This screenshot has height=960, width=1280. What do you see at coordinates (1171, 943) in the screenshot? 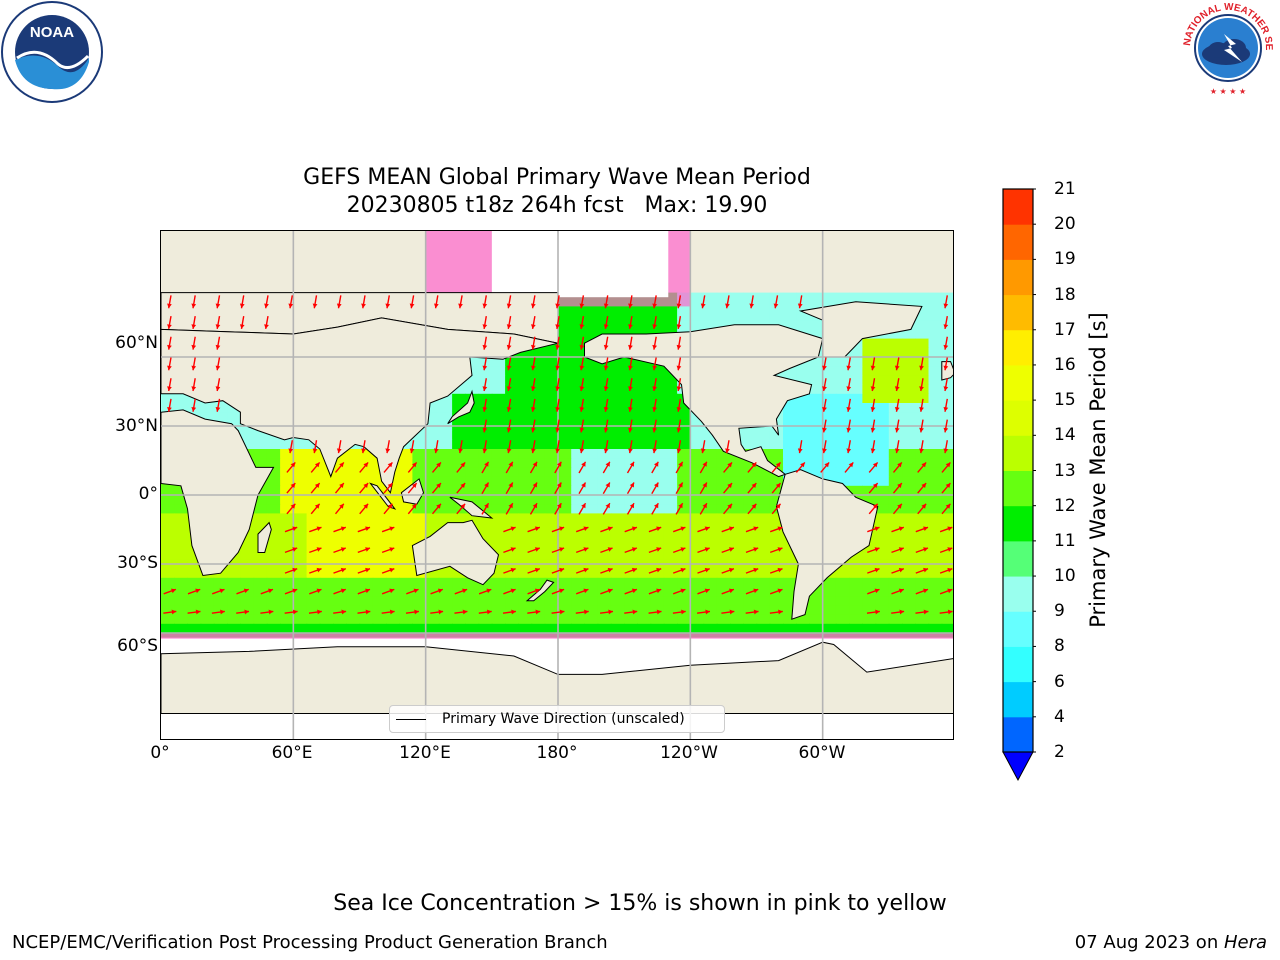
I see `footer-date: 07 Aug 2023 on Hera` at bounding box center [1171, 943].